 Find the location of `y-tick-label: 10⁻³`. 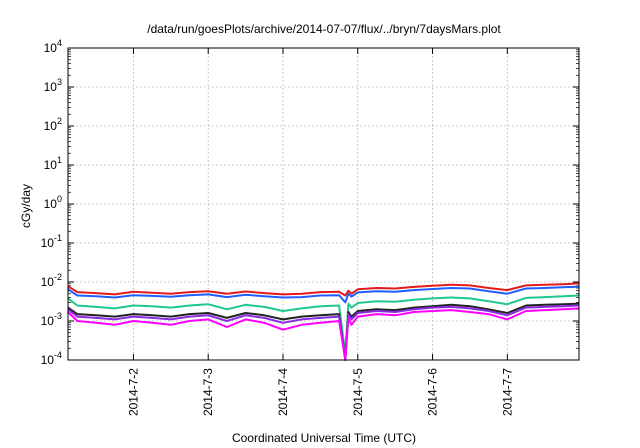

y-tick-label: 10⁻³ is located at coordinates (51, 319).